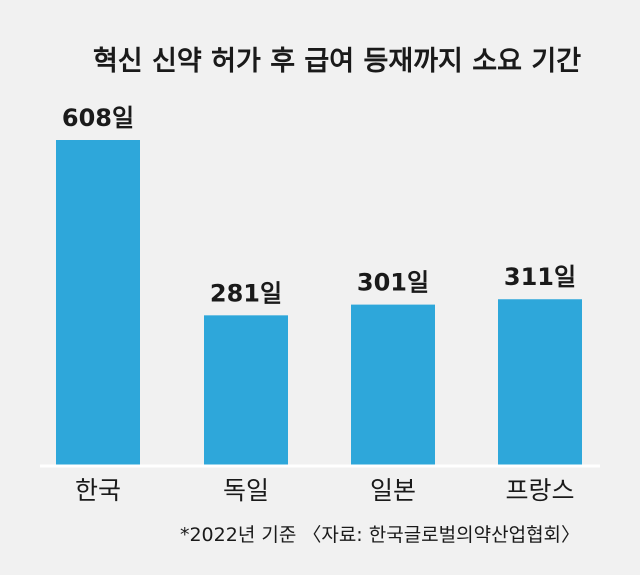 The image size is (640, 575). Describe the element at coordinates (393, 490) in the screenshot. I see `category-label-3: 일본` at that location.